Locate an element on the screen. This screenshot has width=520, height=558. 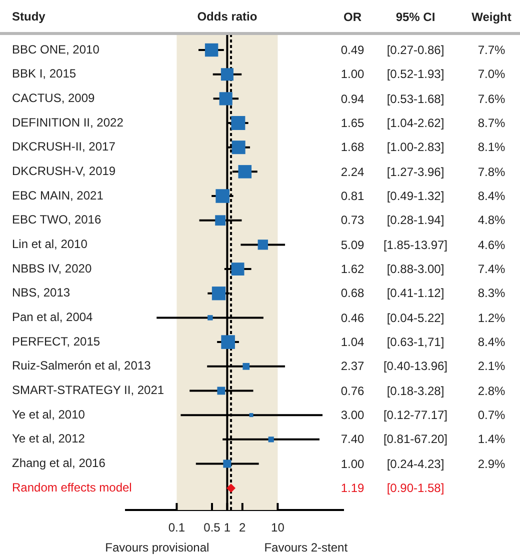
text: Favours 2-stent is located at coordinates (306, 547).